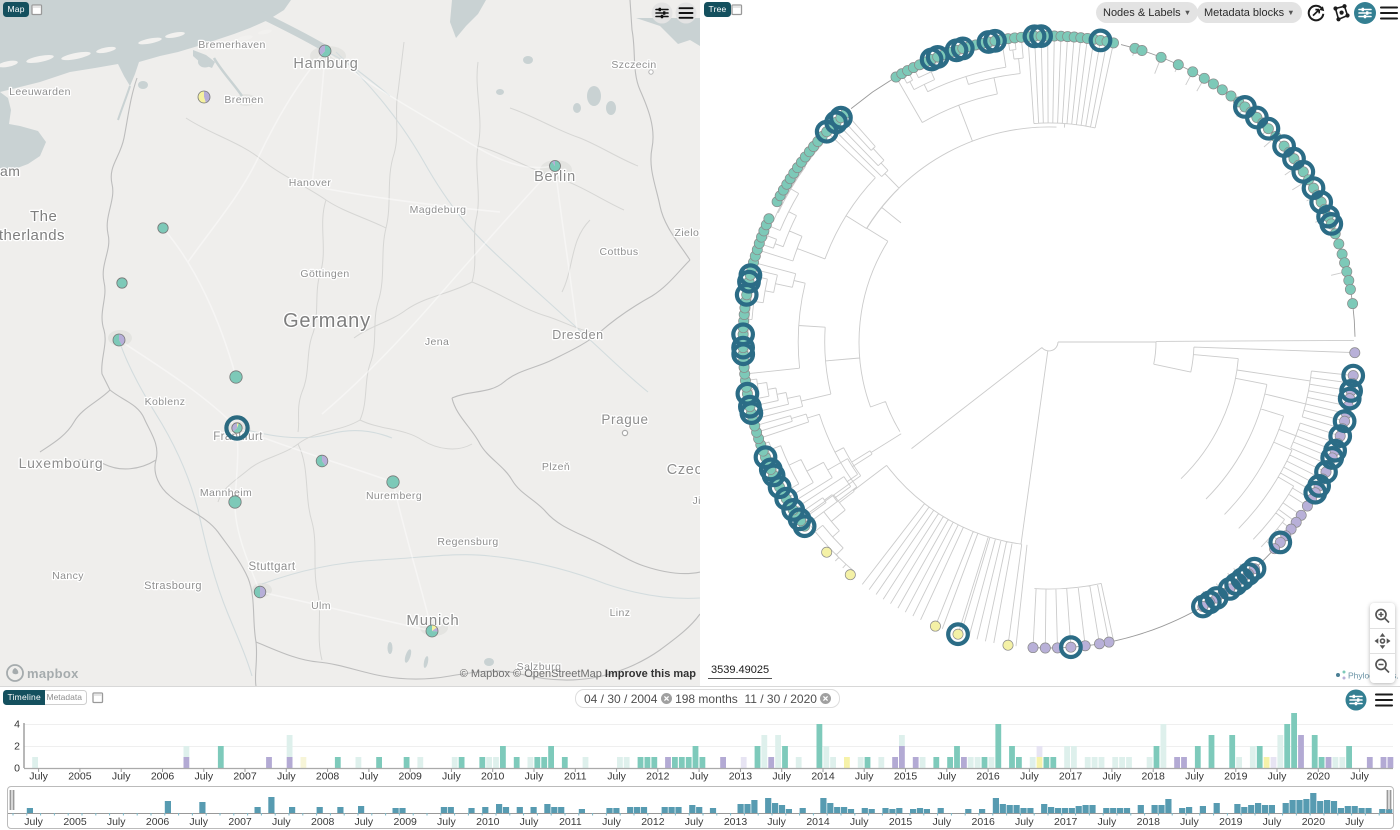 The height and width of the screenshot is (830, 1400). Describe the element at coordinates (231, 45) in the screenshot. I see `svg-text: Bremerhaven` at that location.